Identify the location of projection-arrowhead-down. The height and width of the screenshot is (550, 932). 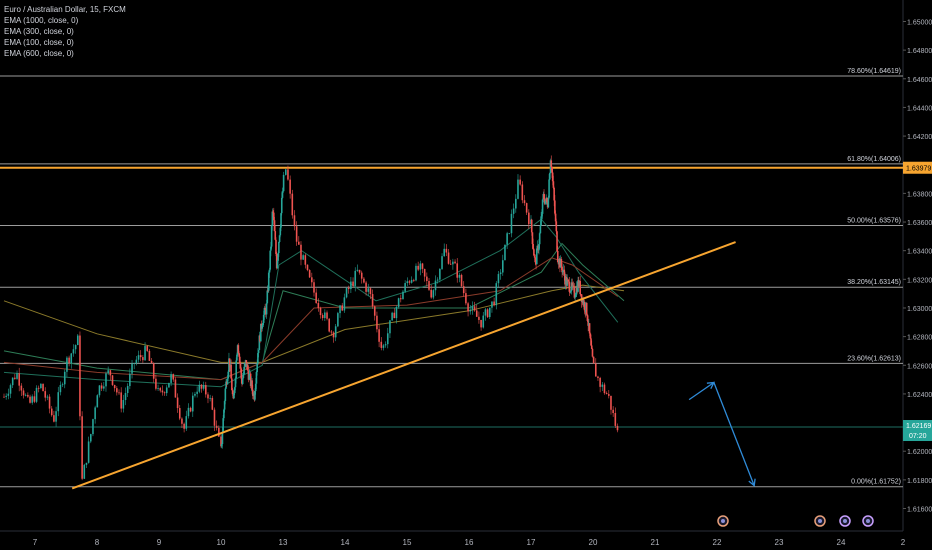
(752, 482).